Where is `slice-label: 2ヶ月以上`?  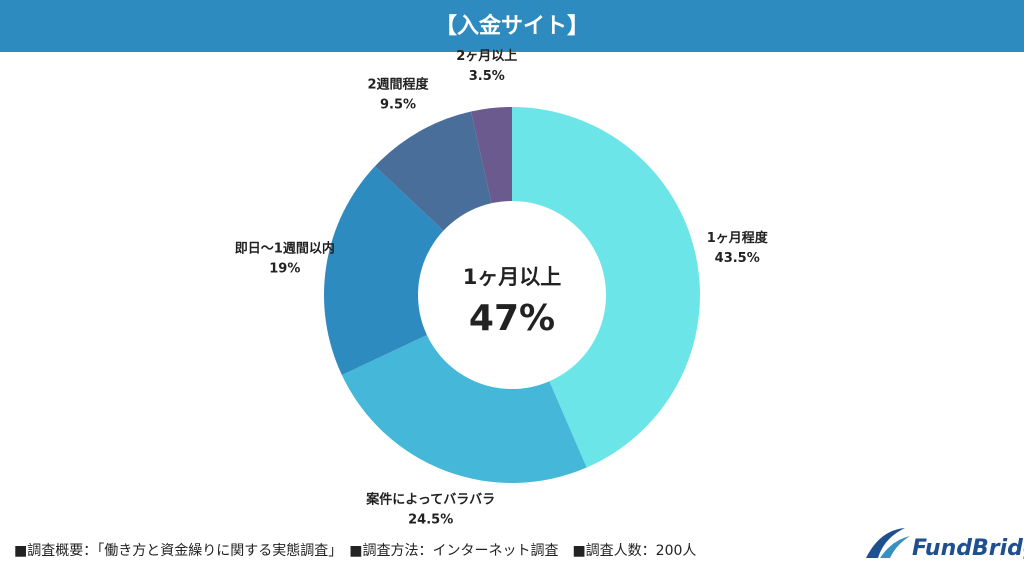 slice-label: 2ヶ月以上 is located at coordinates (486, 56).